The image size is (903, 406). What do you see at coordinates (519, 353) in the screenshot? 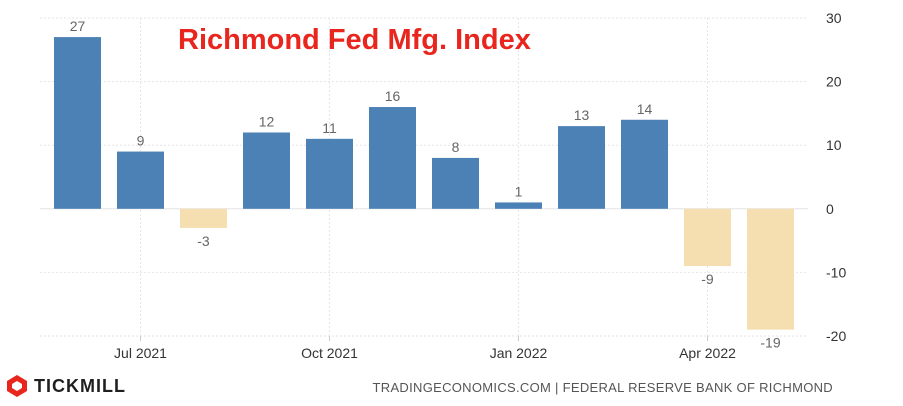
I see `x-tick-label: Jan 2022` at bounding box center [519, 353].